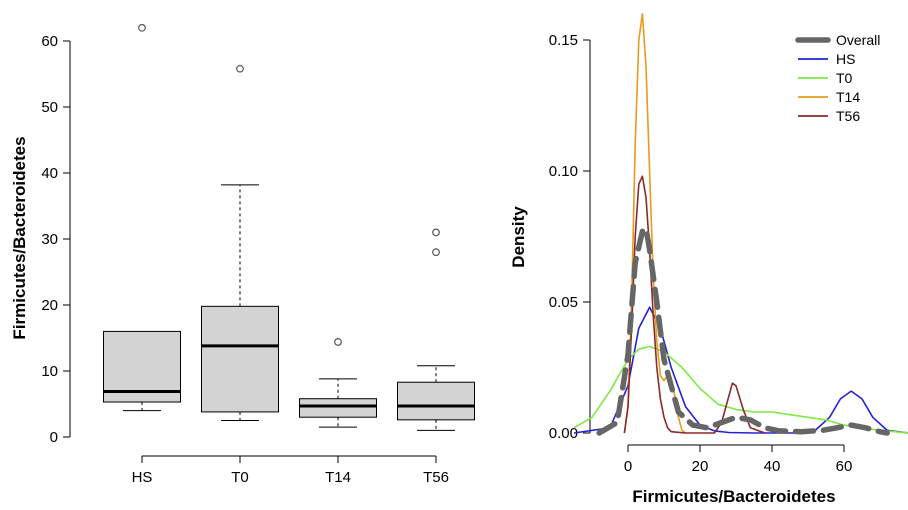 The image size is (908, 510). Describe the element at coordinates (49, 41) in the screenshot. I see `box-y-tick-label: 60` at that location.